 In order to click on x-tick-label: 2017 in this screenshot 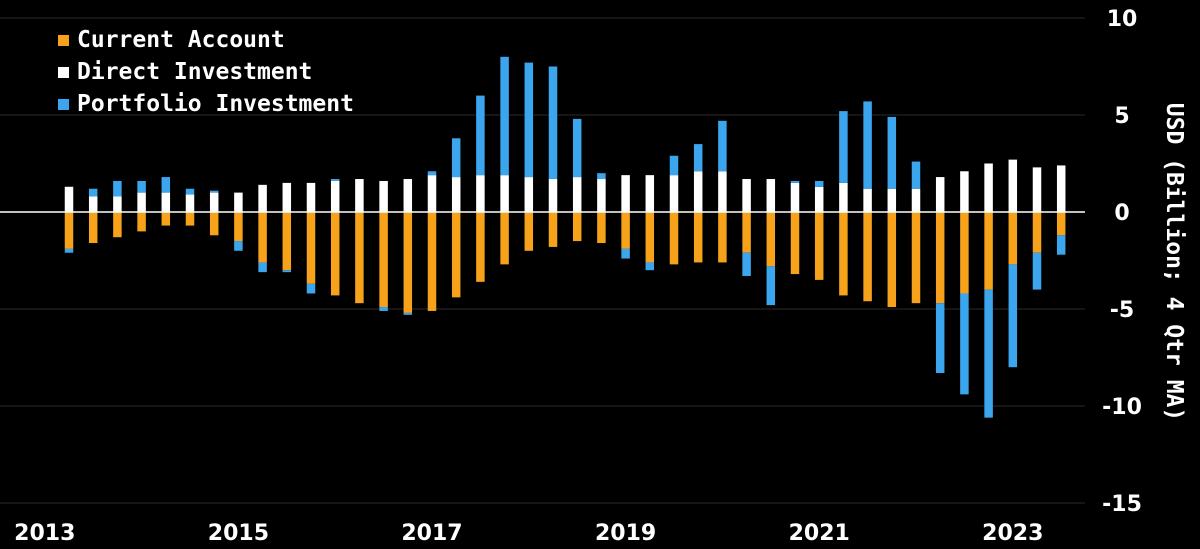, I will do `click(431, 533)`.